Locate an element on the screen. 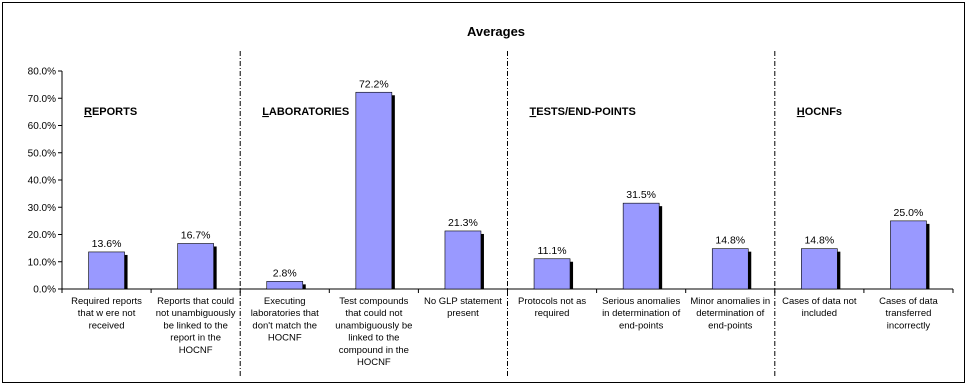 The width and height of the screenshot is (969, 387). value-label: 25.0% is located at coordinates (909, 213).